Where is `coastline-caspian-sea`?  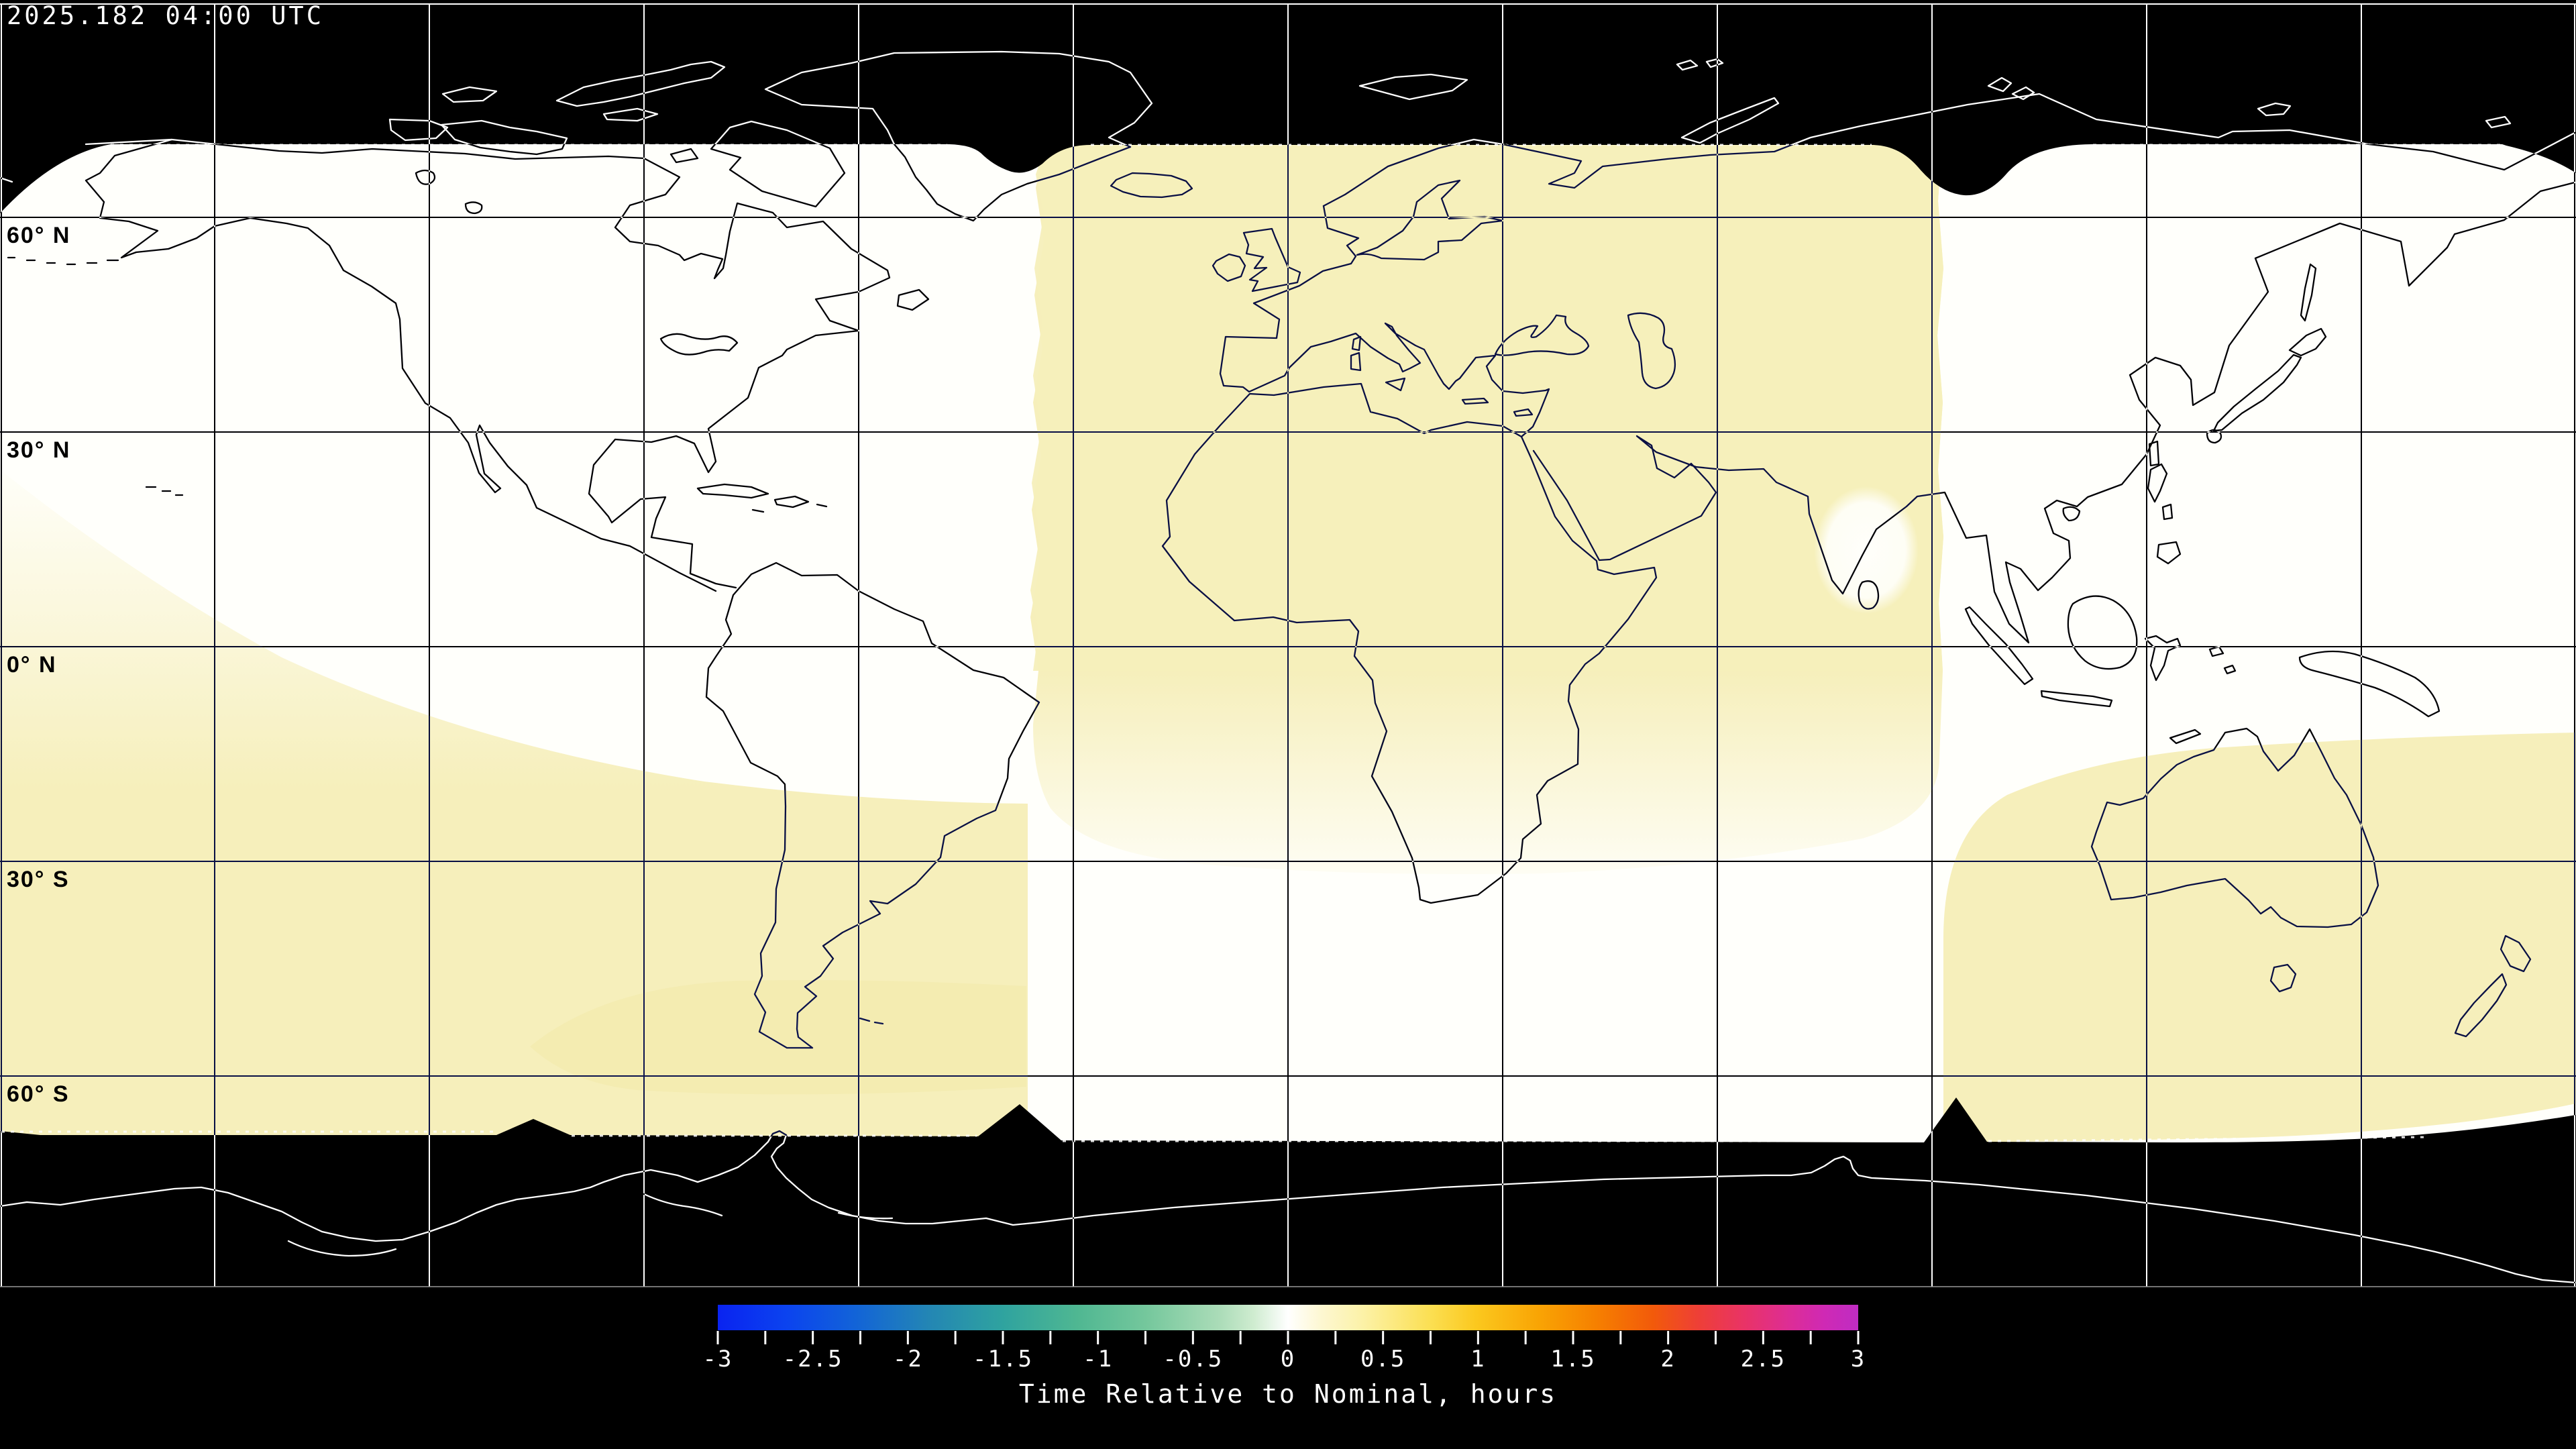 coastline-caspian-sea is located at coordinates (1651, 351).